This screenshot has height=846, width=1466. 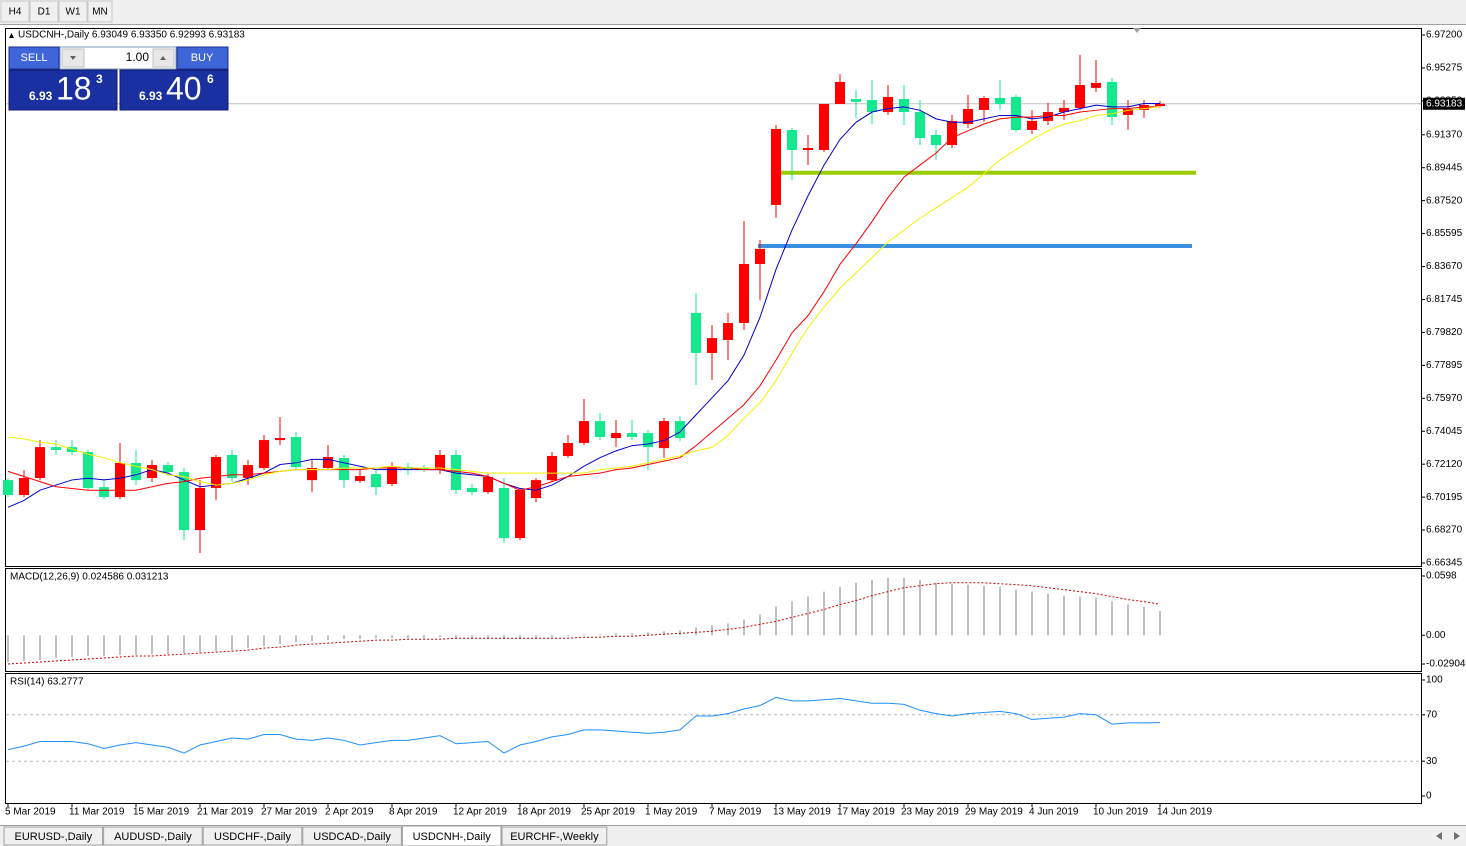 I want to click on y-tick-label: 6.68270, so click(x=1444, y=530).